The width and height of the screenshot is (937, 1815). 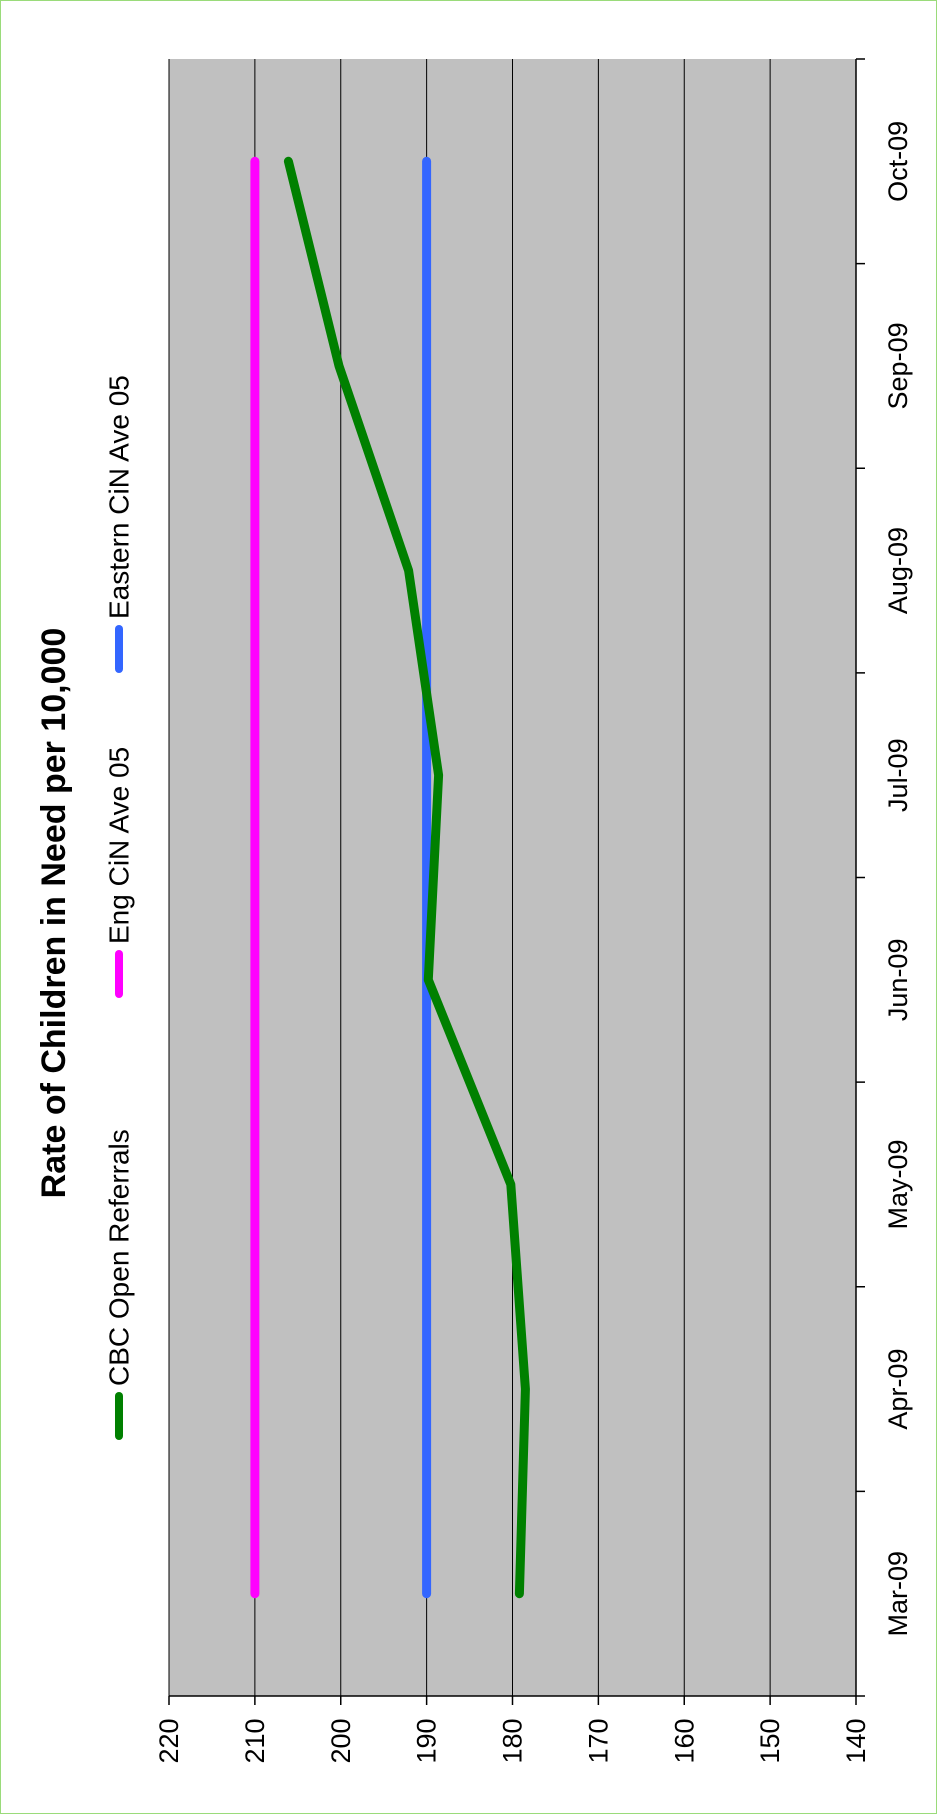 I want to click on value-tick-label: 150, so click(x=770, y=1740).